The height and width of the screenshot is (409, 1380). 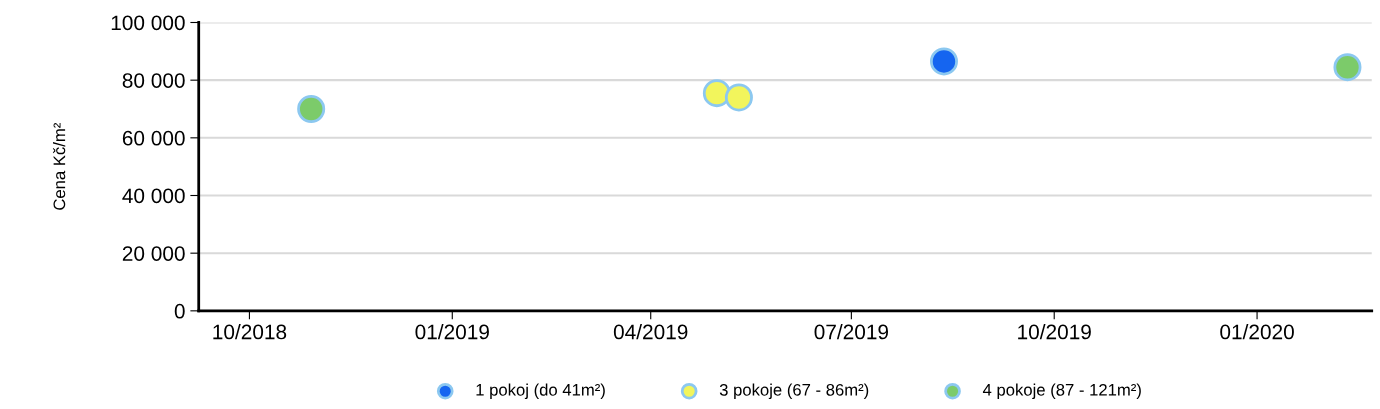 What do you see at coordinates (179, 311) in the screenshot?
I see `y-tick-label: 0` at bounding box center [179, 311].